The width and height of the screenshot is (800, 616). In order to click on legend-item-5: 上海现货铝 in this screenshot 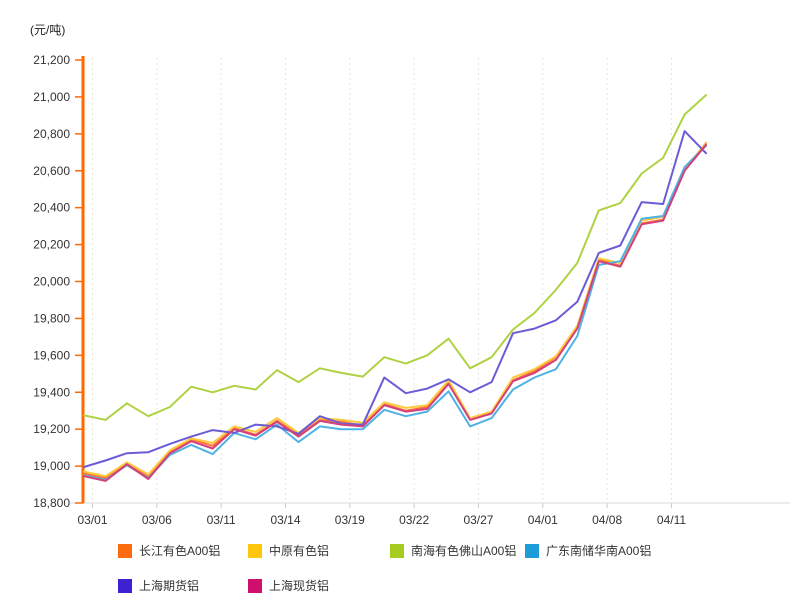, I will do `click(288, 585)`.